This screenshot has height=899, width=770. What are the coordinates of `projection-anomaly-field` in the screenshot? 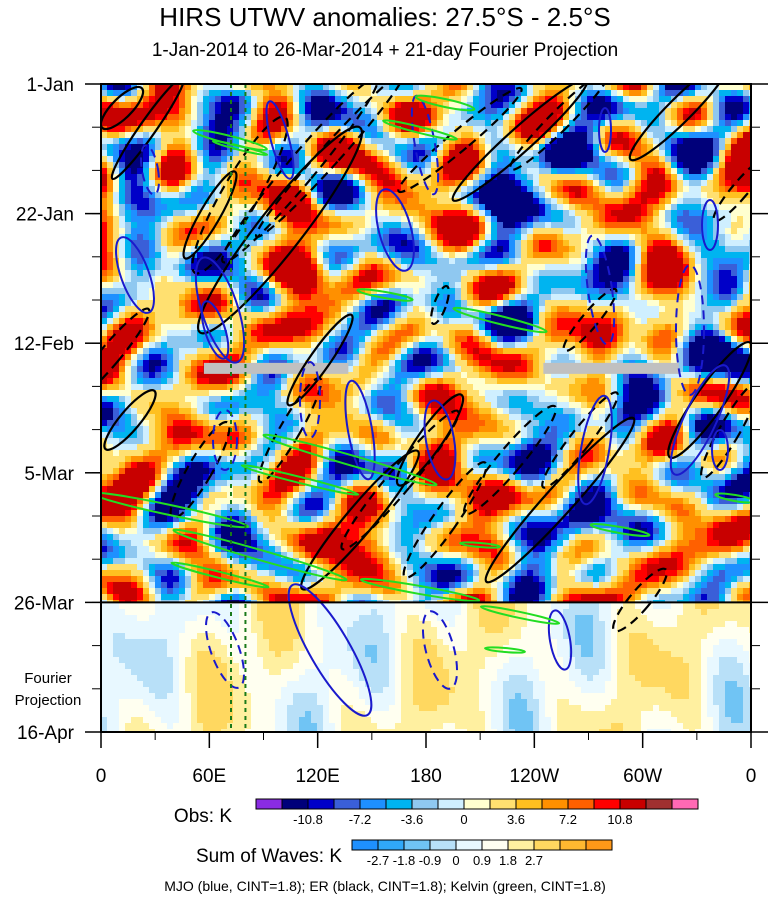 It's located at (426, 667).